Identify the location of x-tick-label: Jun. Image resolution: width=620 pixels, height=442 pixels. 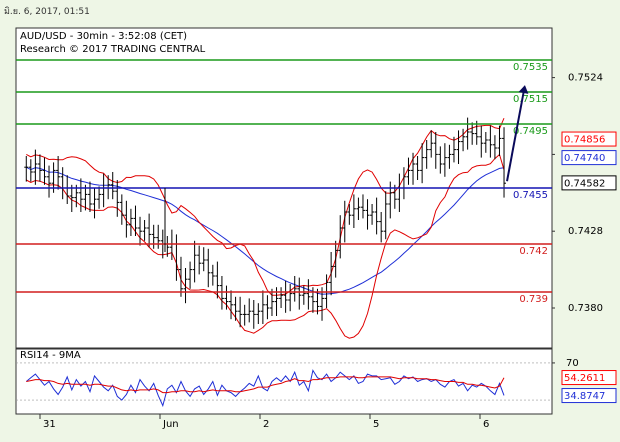
(170, 424).